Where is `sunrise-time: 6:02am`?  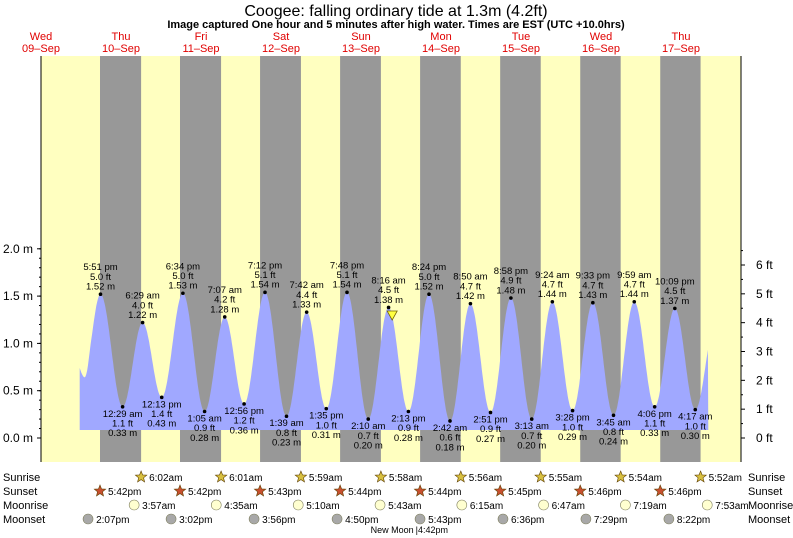
sunrise-time: 6:02am is located at coordinates (165, 478).